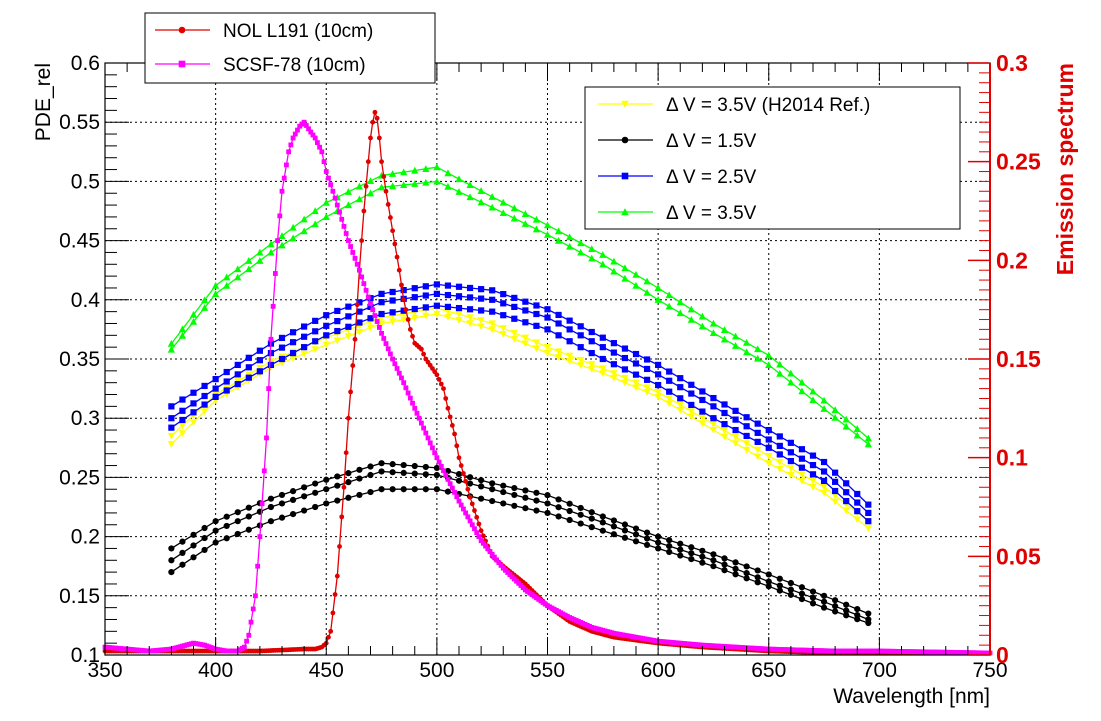 This screenshot has width=1101, height=721. I want to click on y2-tick-label: 0.05, so click(1018, 556).